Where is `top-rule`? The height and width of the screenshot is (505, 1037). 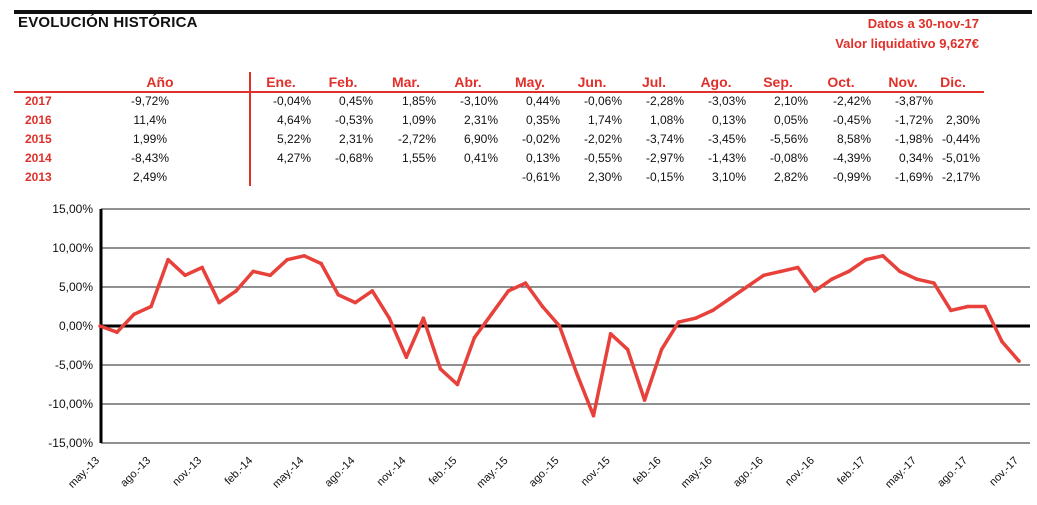 top-rule is located at coordinates (523, 12).